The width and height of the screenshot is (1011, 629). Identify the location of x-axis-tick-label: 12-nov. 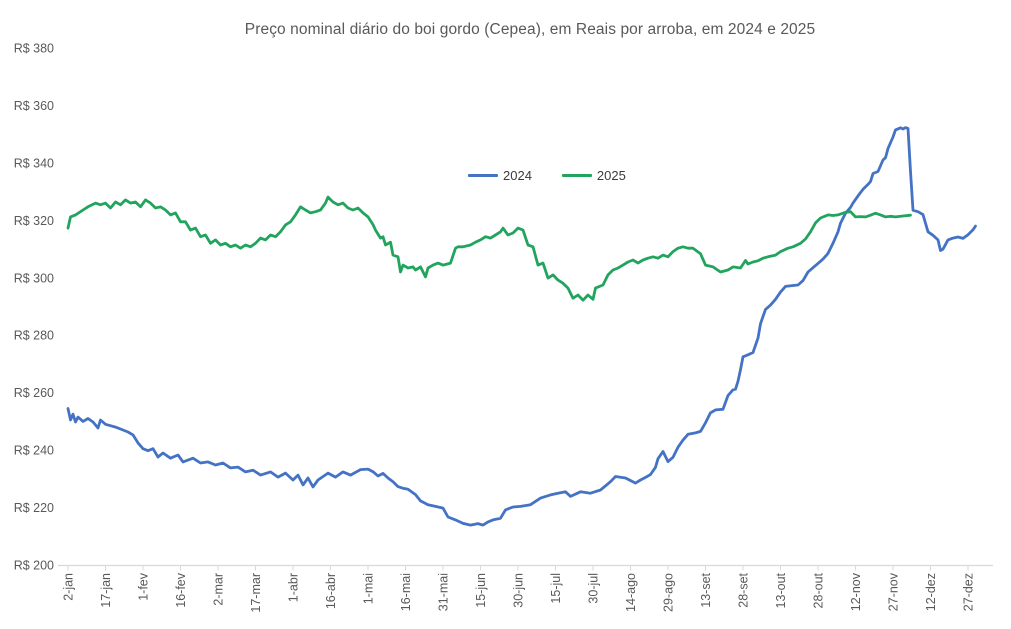
(856, 591).